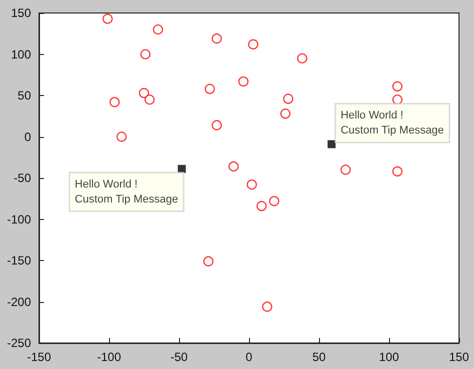 This screenshot has width=474, height=369. What do you see at coordinates (109, 357) in the screenshot?
I see `x-tick-label: -100` at bounding box center [109, 357].